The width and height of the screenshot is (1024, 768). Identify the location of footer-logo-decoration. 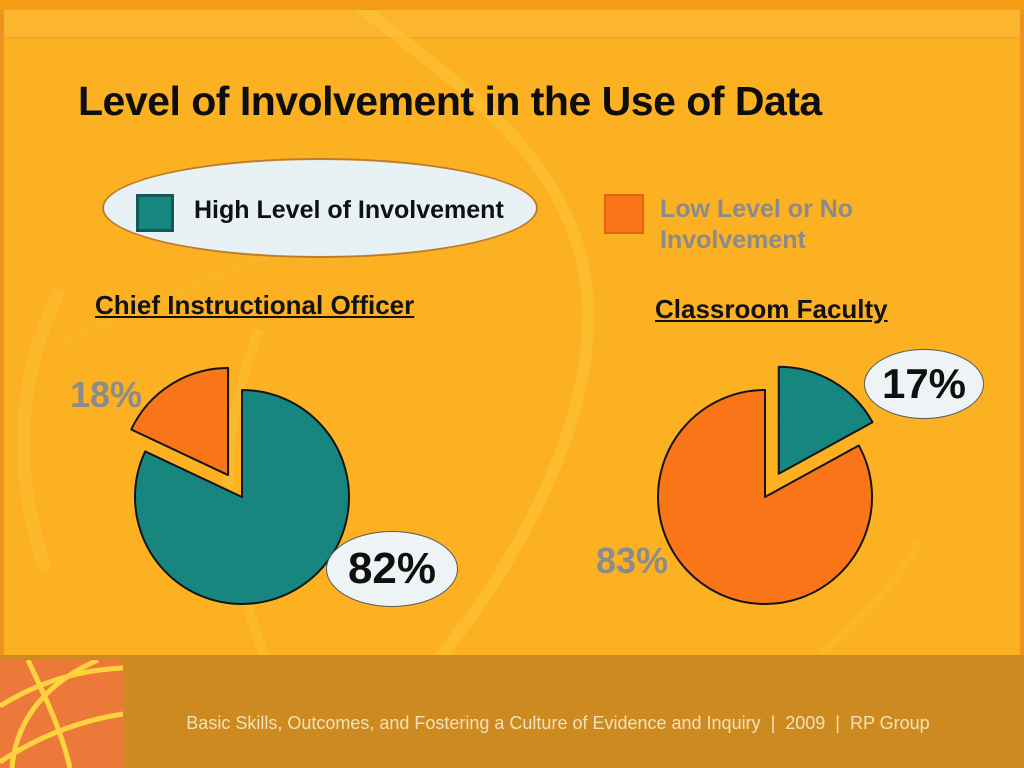
(61, 714).